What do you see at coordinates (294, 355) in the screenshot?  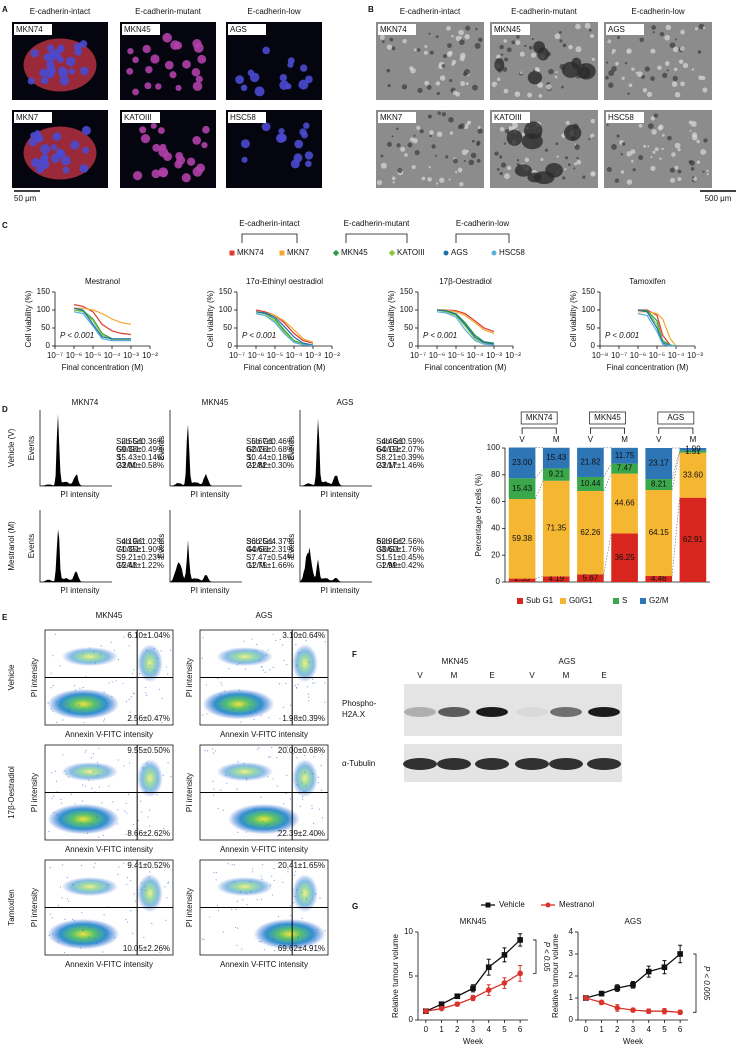 I see `x-tick-label: 10⁻⁴` at bounding box center [294, 355].